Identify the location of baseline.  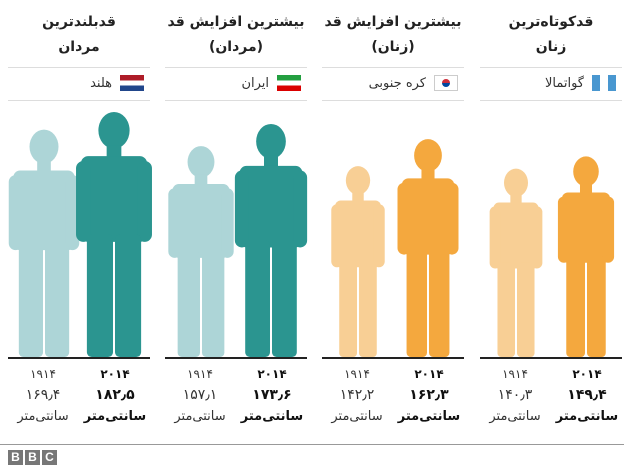
(551, 358).